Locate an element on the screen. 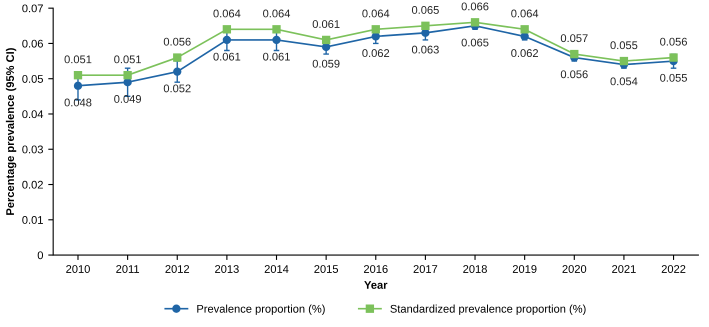 The image size is (709, 327). y-tick-label: 0.07 is located at coordinates (32, 8).